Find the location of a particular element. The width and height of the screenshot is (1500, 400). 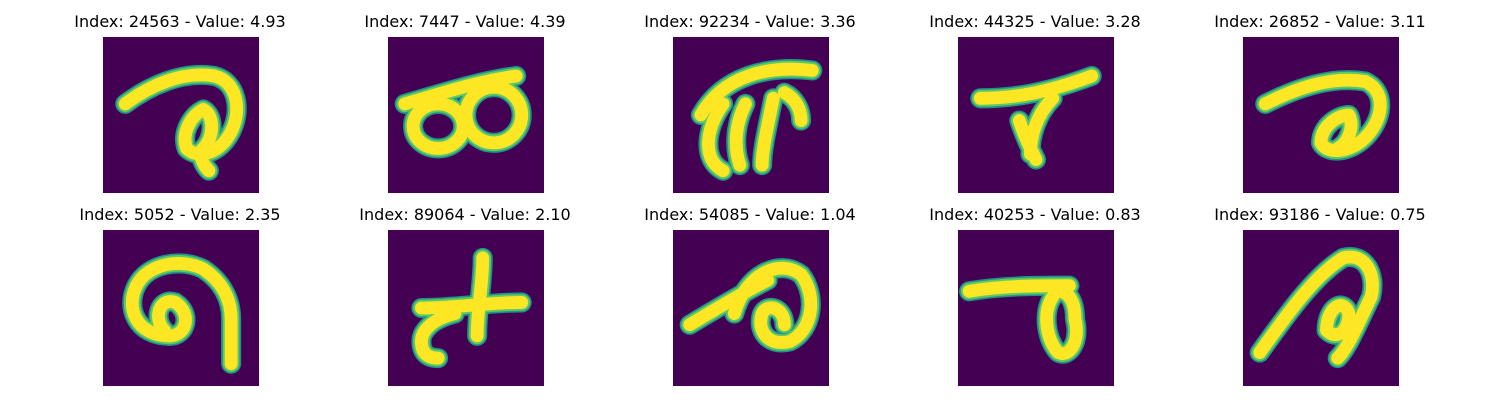

panel-title: Index: 7447 - Value: 4.39 is located at coordinates (465, 21).